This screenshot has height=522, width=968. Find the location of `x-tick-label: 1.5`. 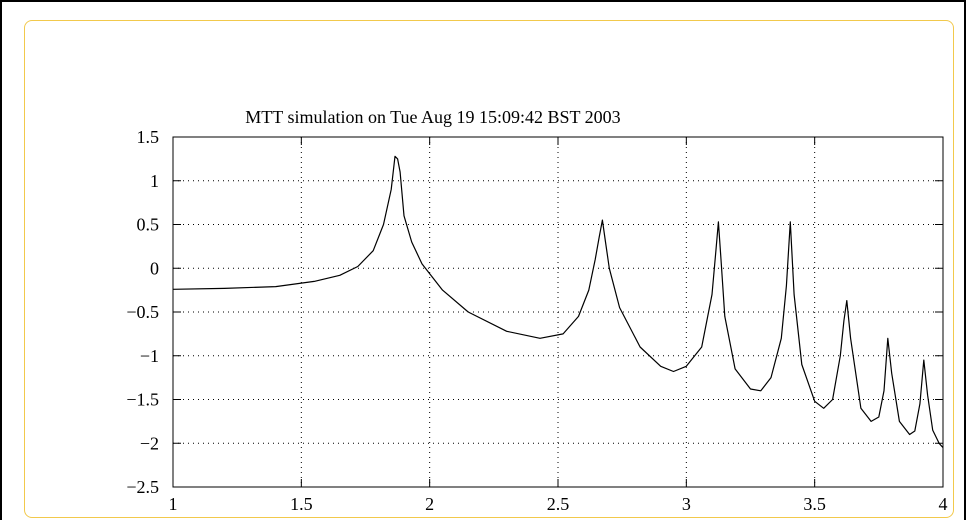

x-tick-label: 1.5 is located at coordinates (301, 504).